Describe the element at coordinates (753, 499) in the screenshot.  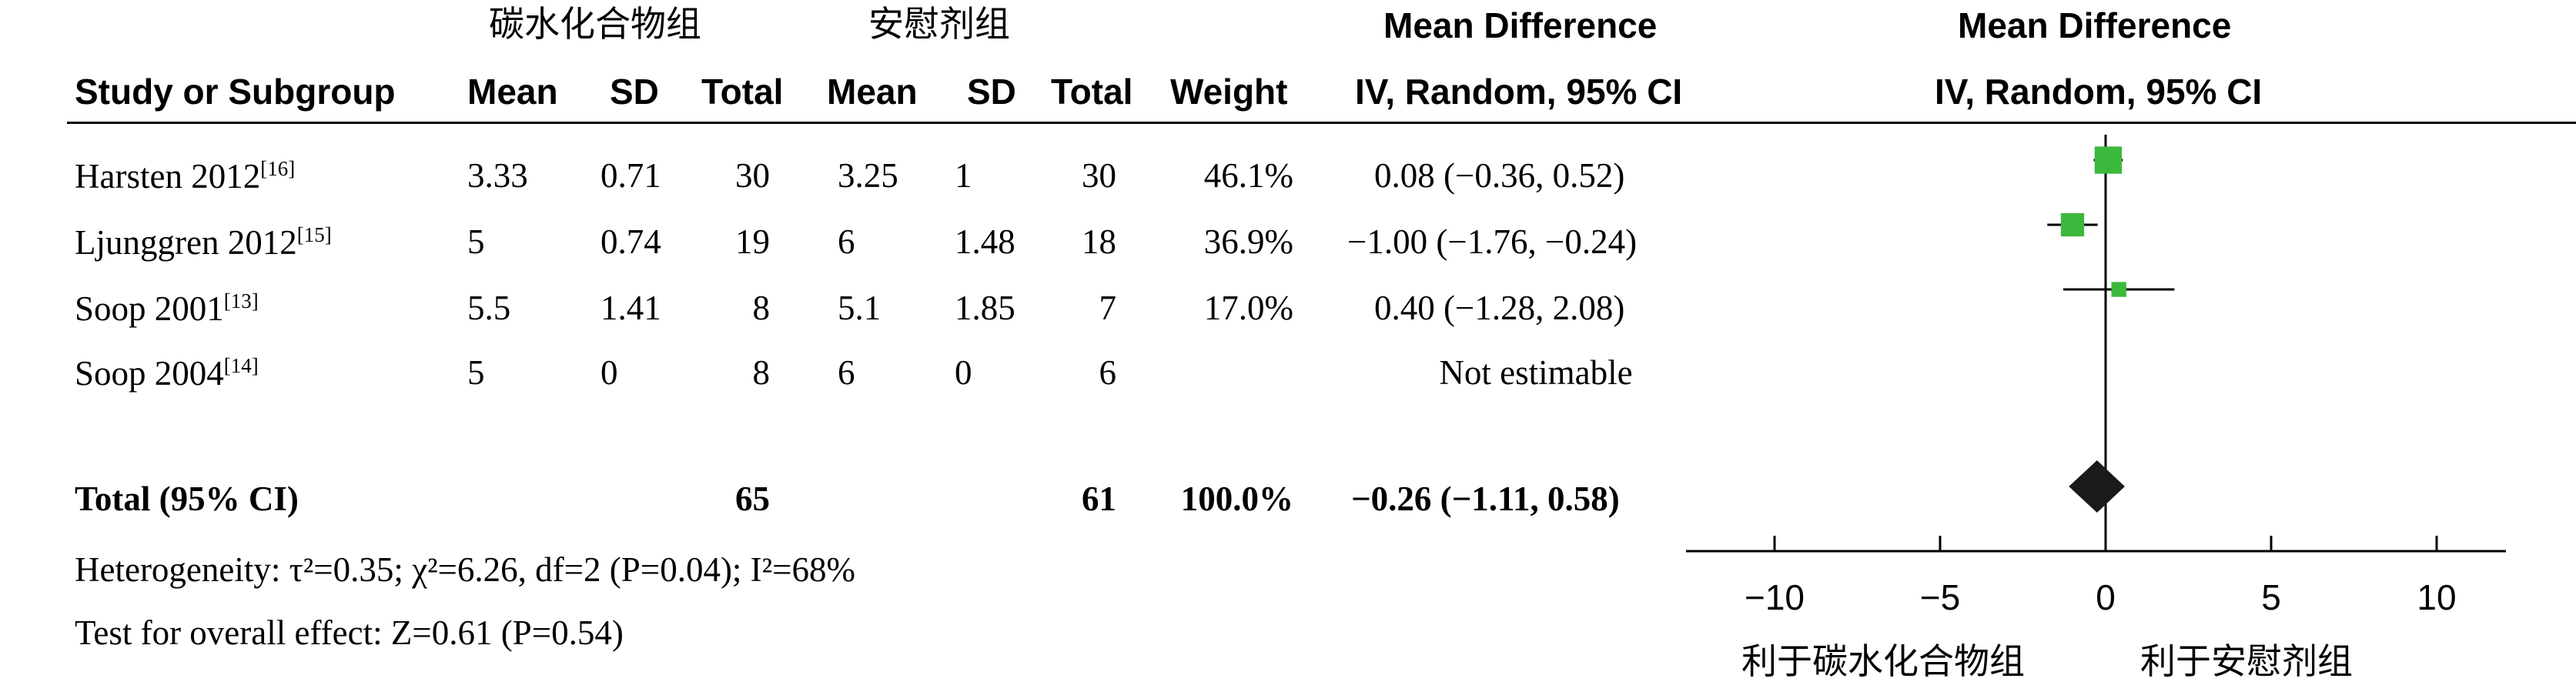
I see `total1-sum: 65` at that location.